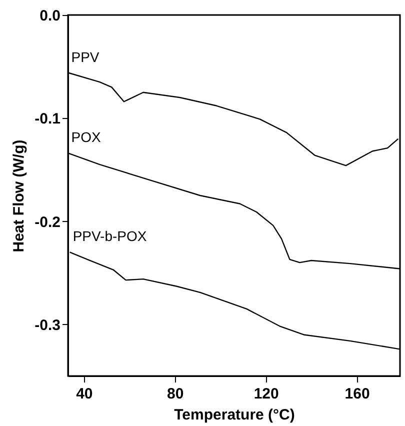  Describe the element at coordinates (266, 394) in the screenshot. I see `x-tick-label: 120` at that location.